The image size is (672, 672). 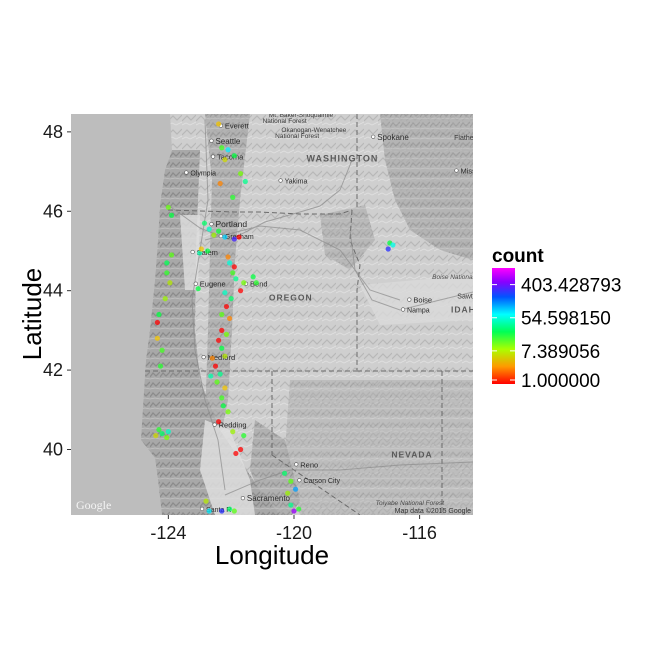 I want to click on y-tick-label: 42, so click(x=53, y=370).